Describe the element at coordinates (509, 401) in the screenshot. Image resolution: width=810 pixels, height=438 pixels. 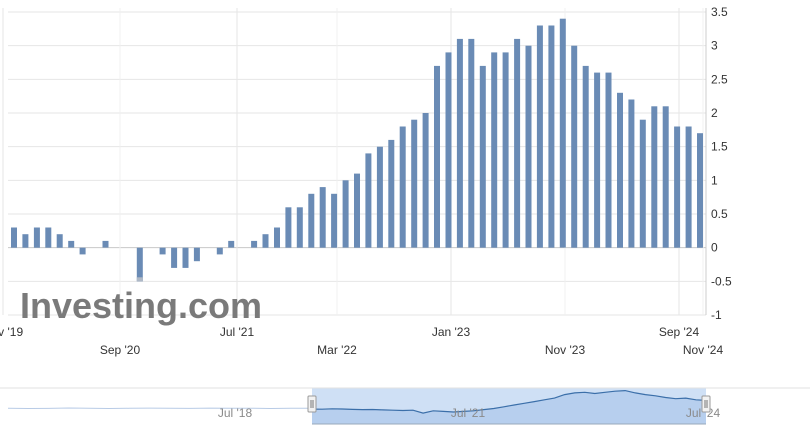
I see `navigator-line` at that location.